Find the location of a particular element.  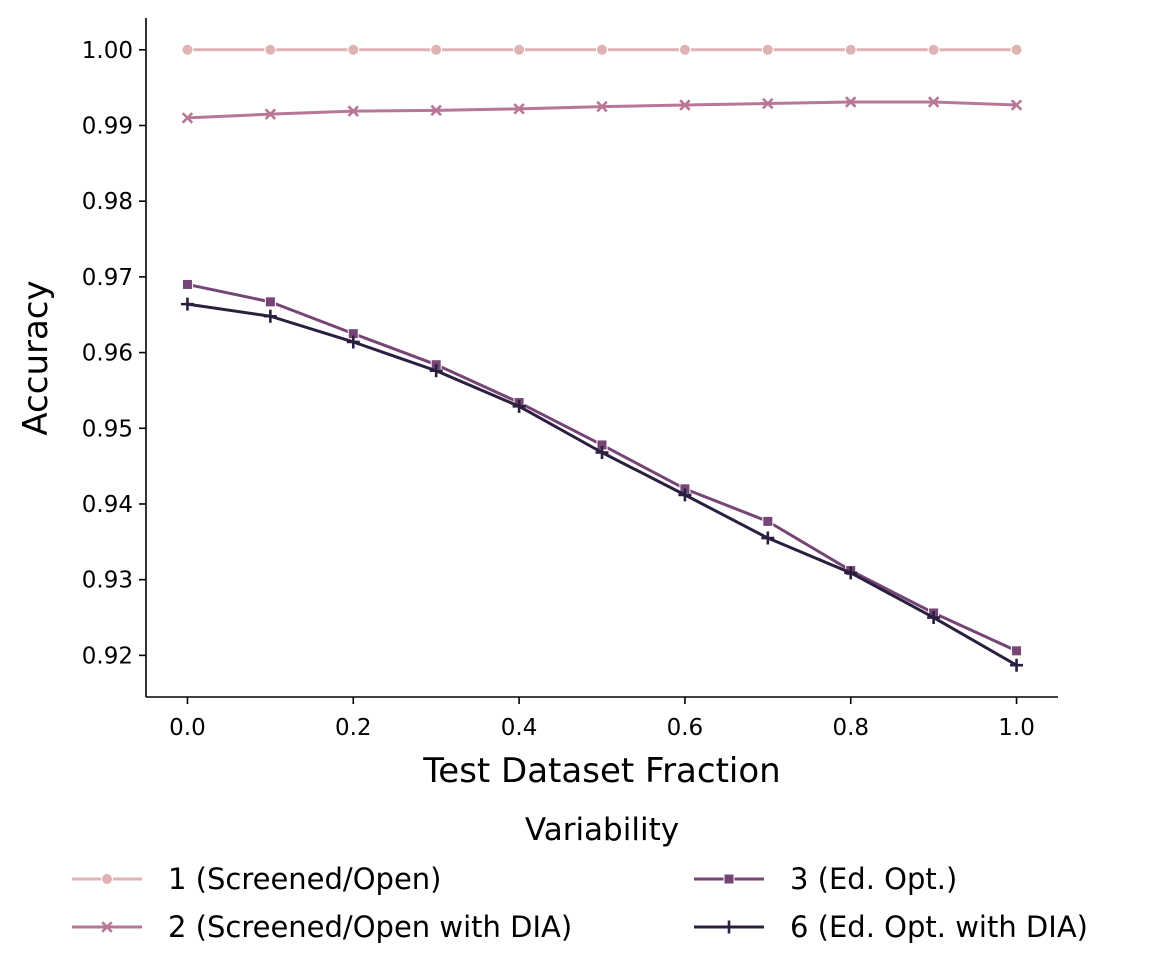

legend-label: 6 (Ed. Opt. with DIA) is located at coordinates (939, 927).